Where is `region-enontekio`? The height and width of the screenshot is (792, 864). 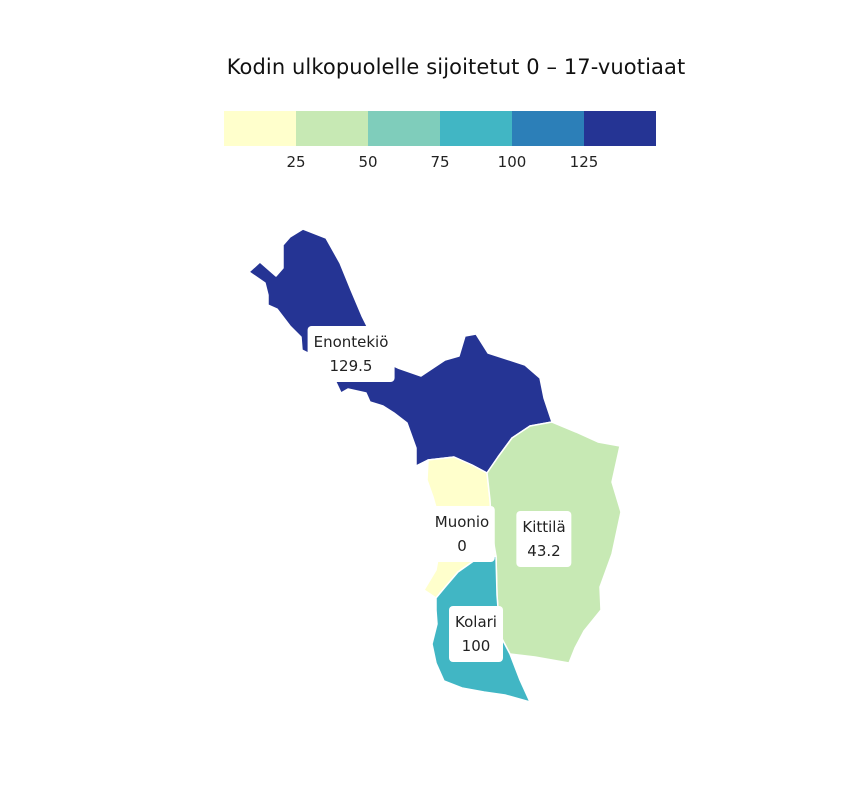
region-enontekio is located at coordinates (400, 351).